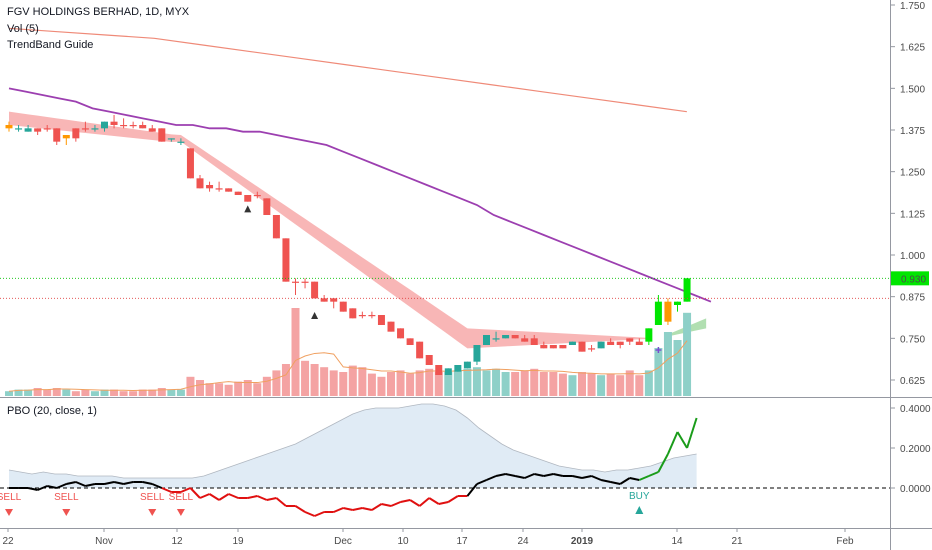  Describe the element at coordinates (912, 131) in the screenshot. I see `price-tick-label: 1.375` at that location.